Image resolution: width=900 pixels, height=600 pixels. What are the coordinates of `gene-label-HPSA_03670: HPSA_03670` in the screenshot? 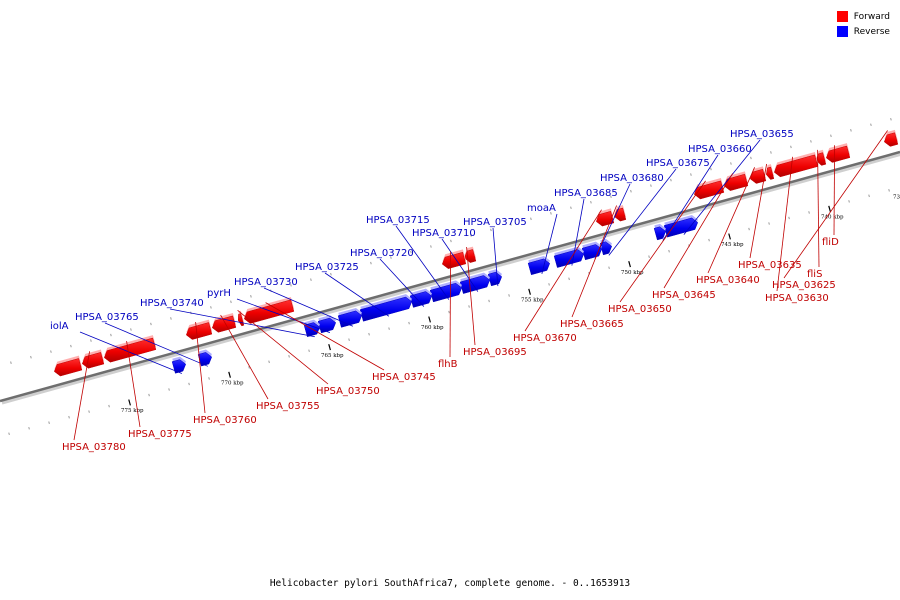 It's located at (545, 338).